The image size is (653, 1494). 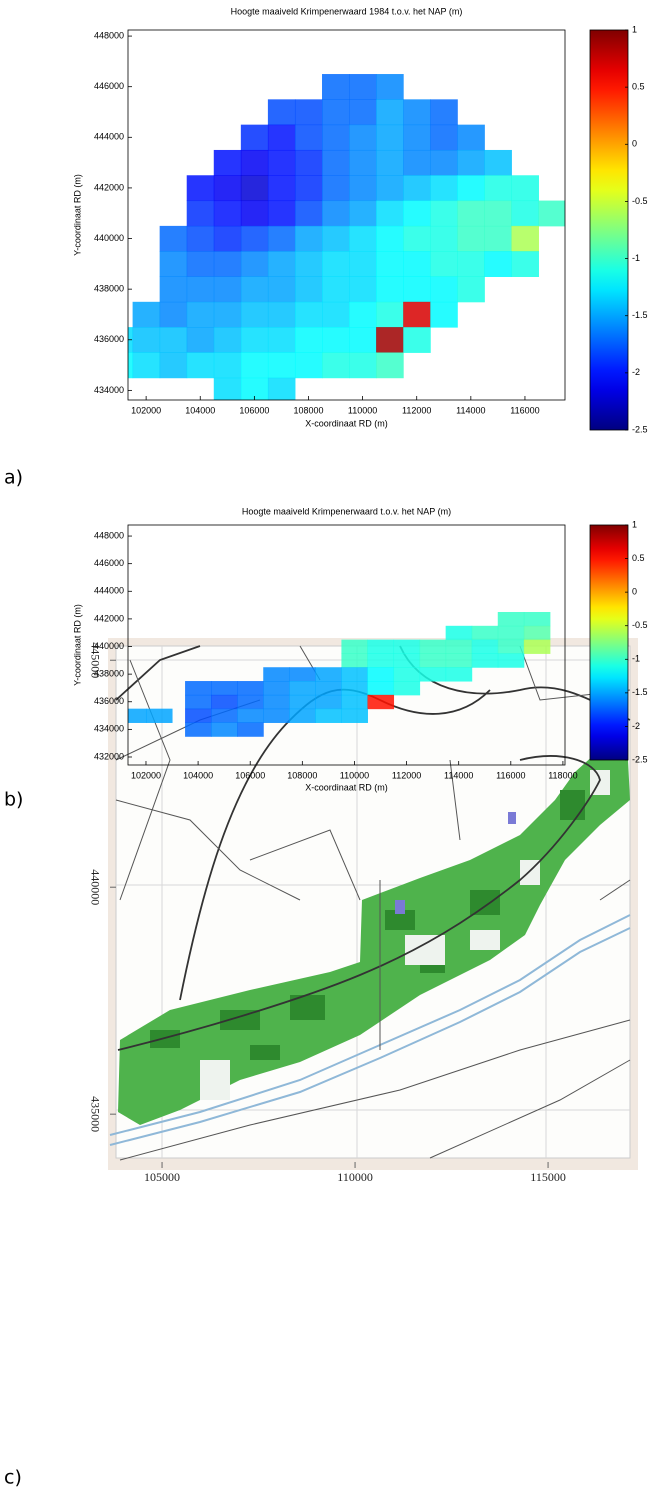 I want to click on colorbar-tick-label: -0.5, so click(x=640, y=625).